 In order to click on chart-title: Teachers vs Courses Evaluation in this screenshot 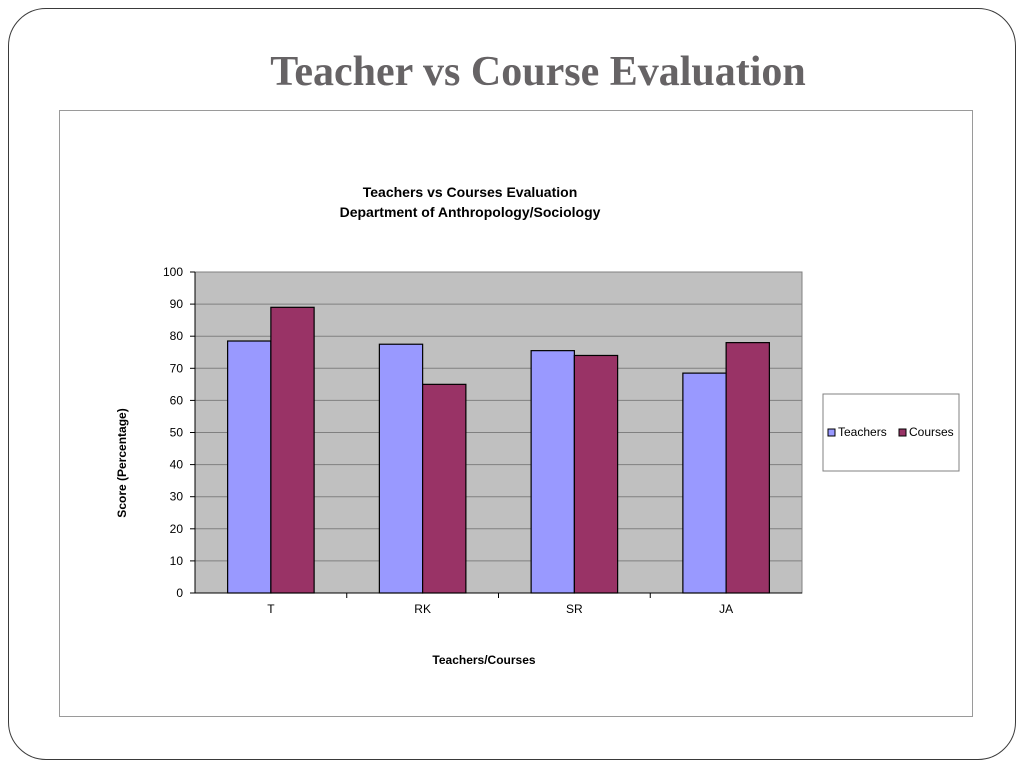, I will do `click(470, 192)`.